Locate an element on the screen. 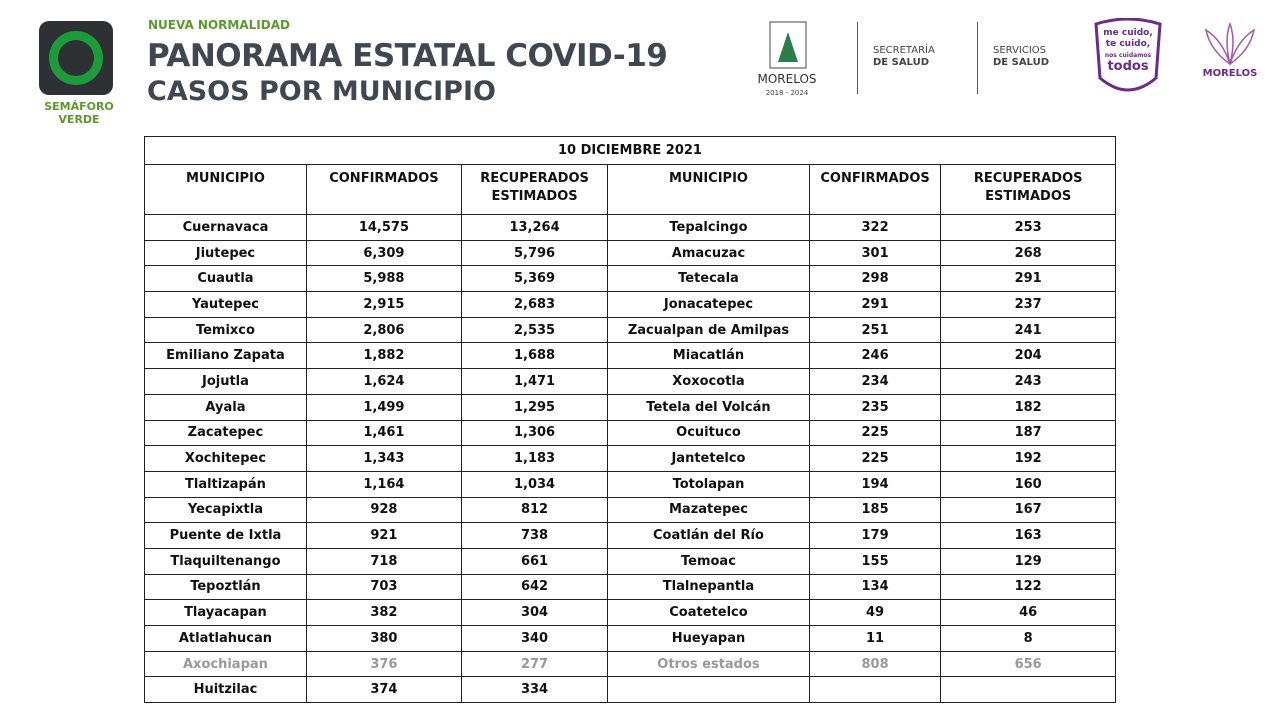 This screenshot has height=713, width=1280. cell: 163 is located at coordinates (1028, 535).